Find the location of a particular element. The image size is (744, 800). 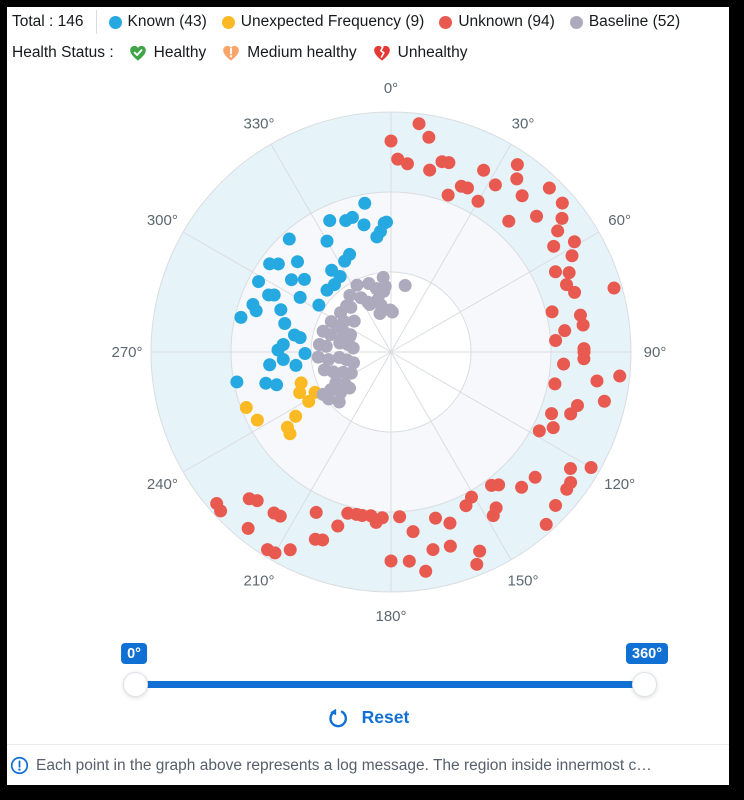

slider-handle-min is located at coordinates (135, 684).